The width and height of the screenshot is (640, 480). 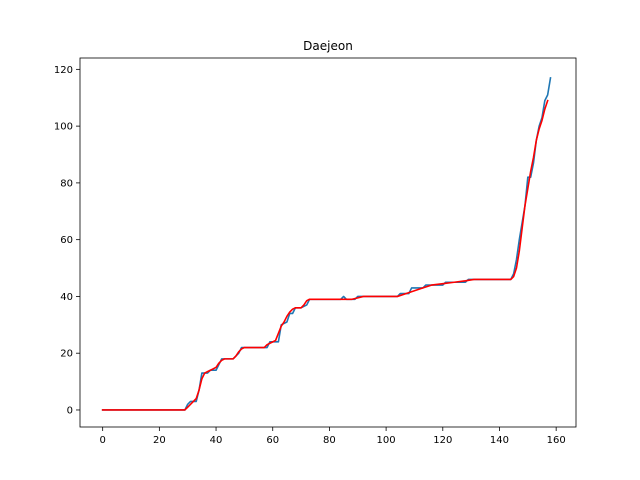 I want to click on x-axis: 0 20 40 60 80 100 120 140 160, so click(x=332, y=436).